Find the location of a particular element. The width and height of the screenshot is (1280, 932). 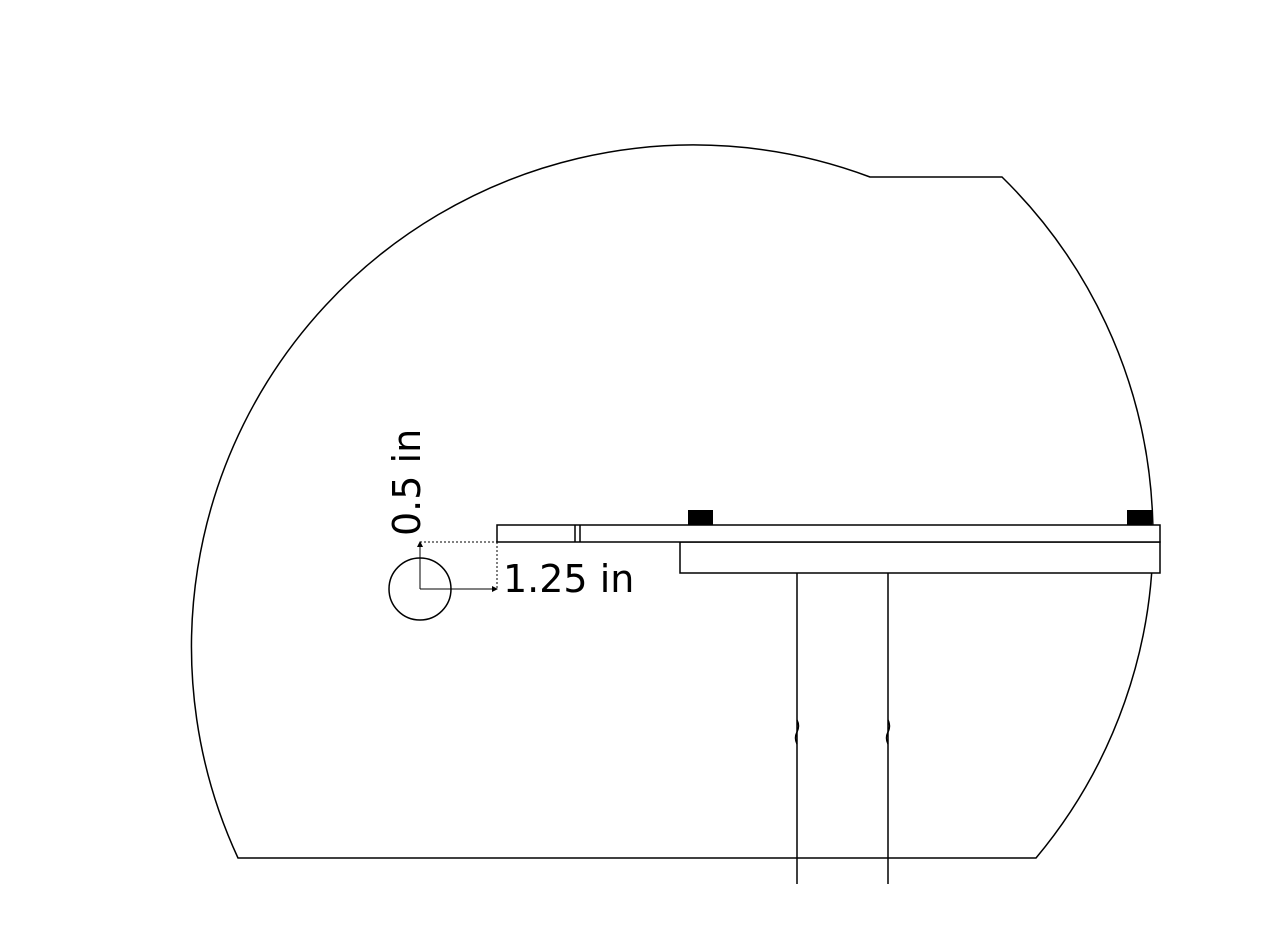

clamp-block-right is located at coordinates (1139, 517).